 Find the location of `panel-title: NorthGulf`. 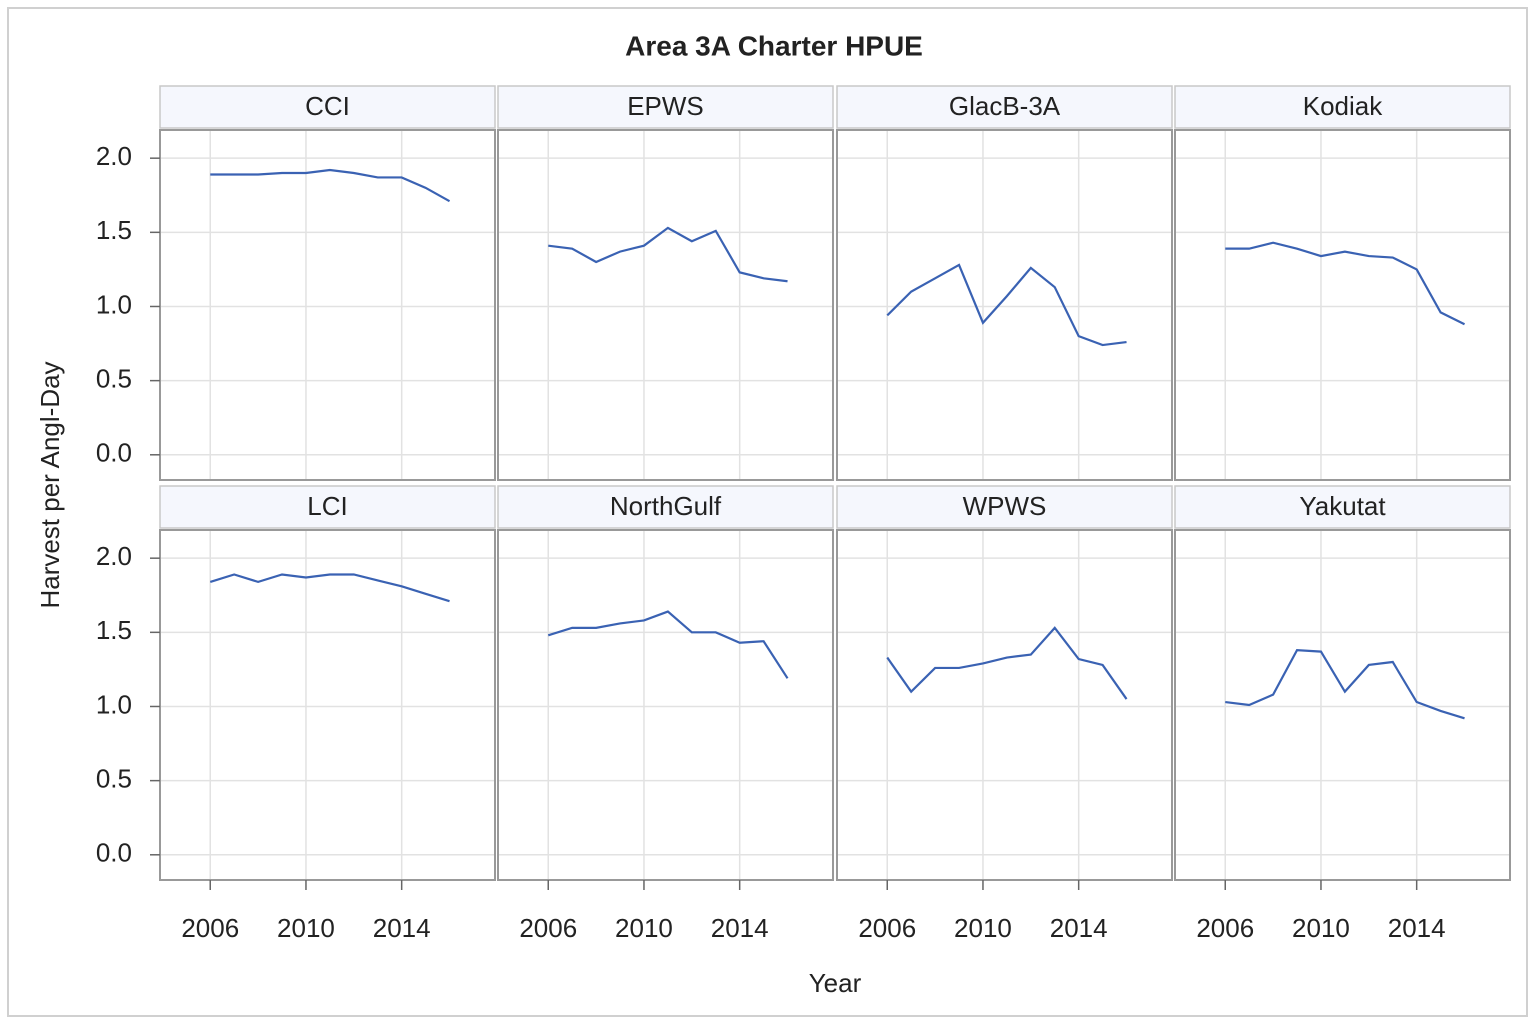

panel-title: NorthGulf is located at coordinates (666, 506).